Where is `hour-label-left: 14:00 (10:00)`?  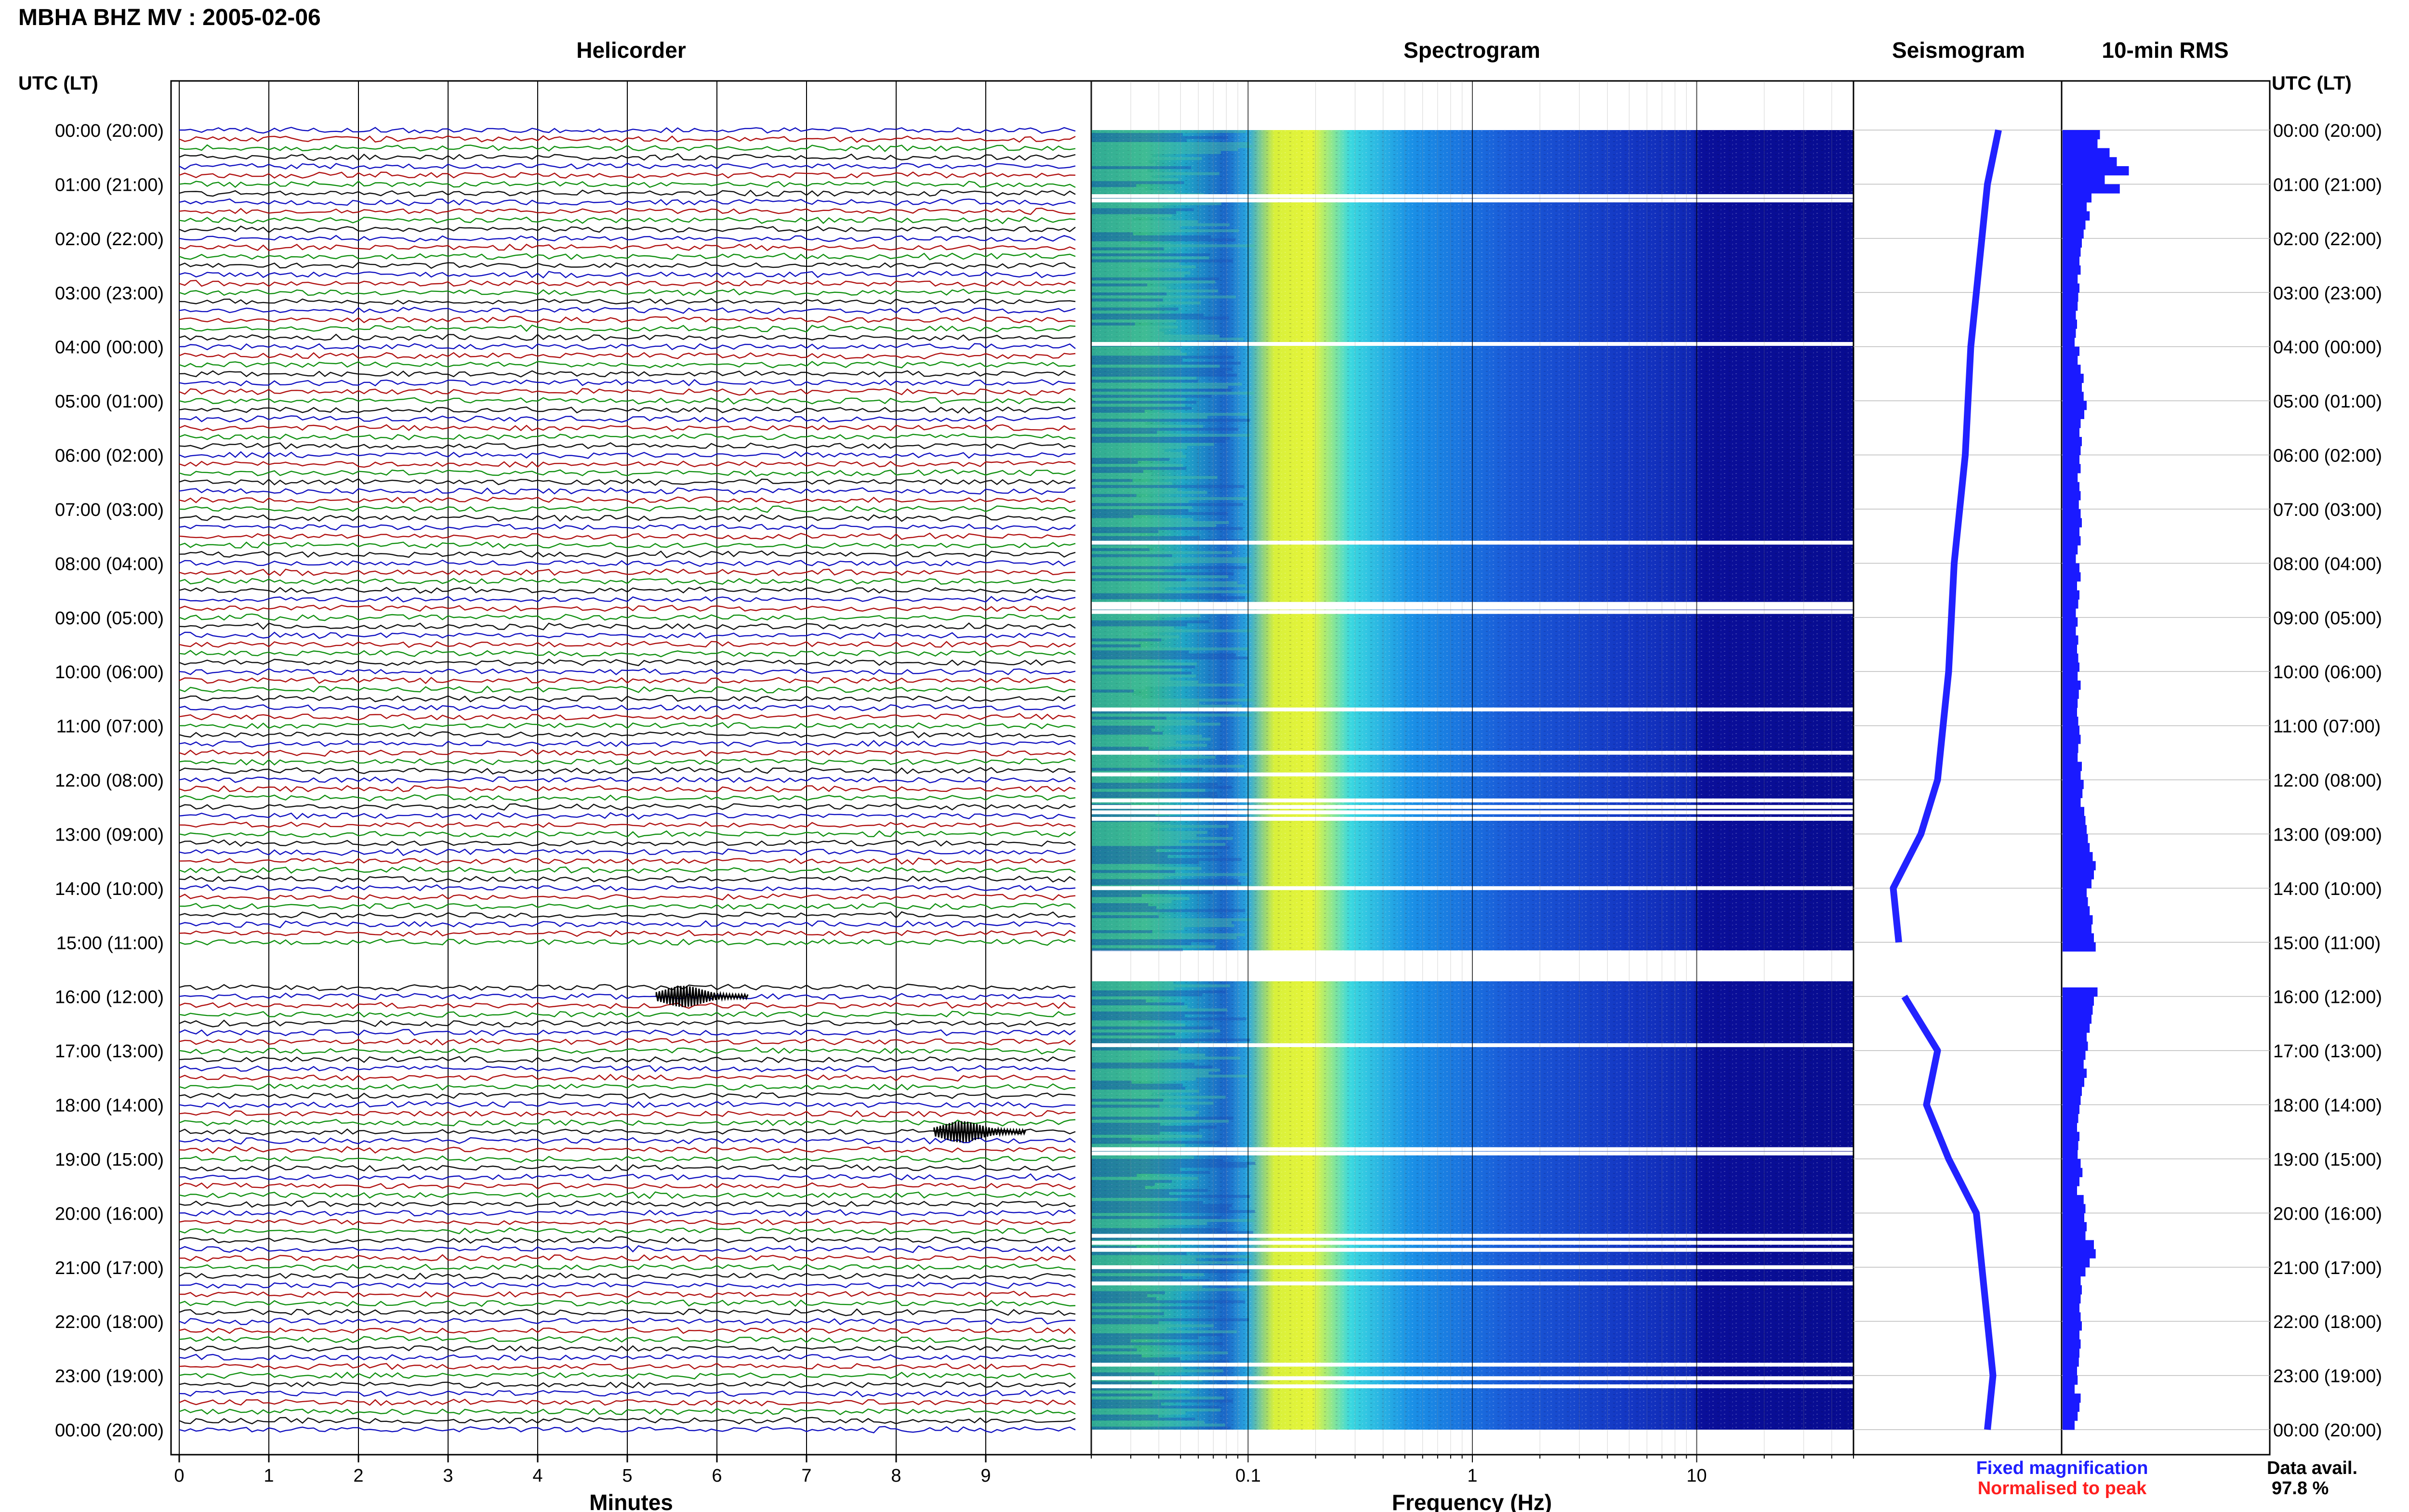
hour-label-left: 14:00 (10:00) is located at coordinates (109, 889).